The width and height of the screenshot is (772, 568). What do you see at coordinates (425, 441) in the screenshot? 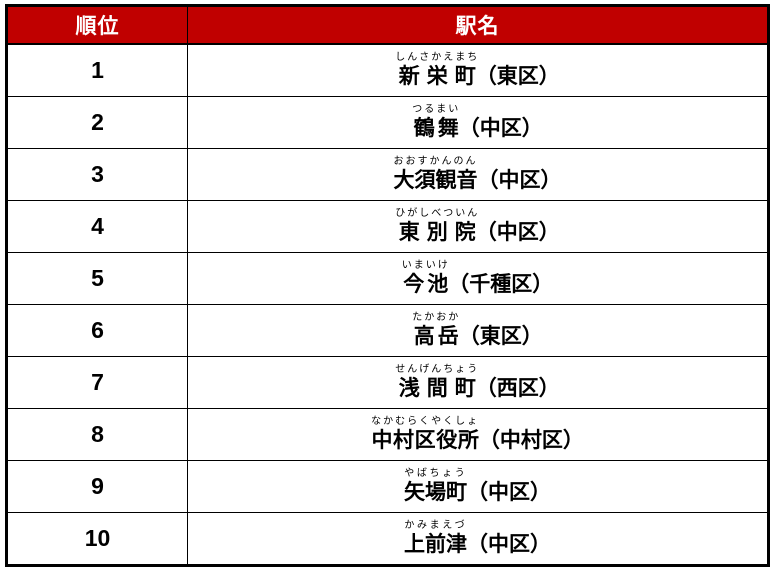
I see `station-name: 中村区役所` at bounding box center [425, 441].